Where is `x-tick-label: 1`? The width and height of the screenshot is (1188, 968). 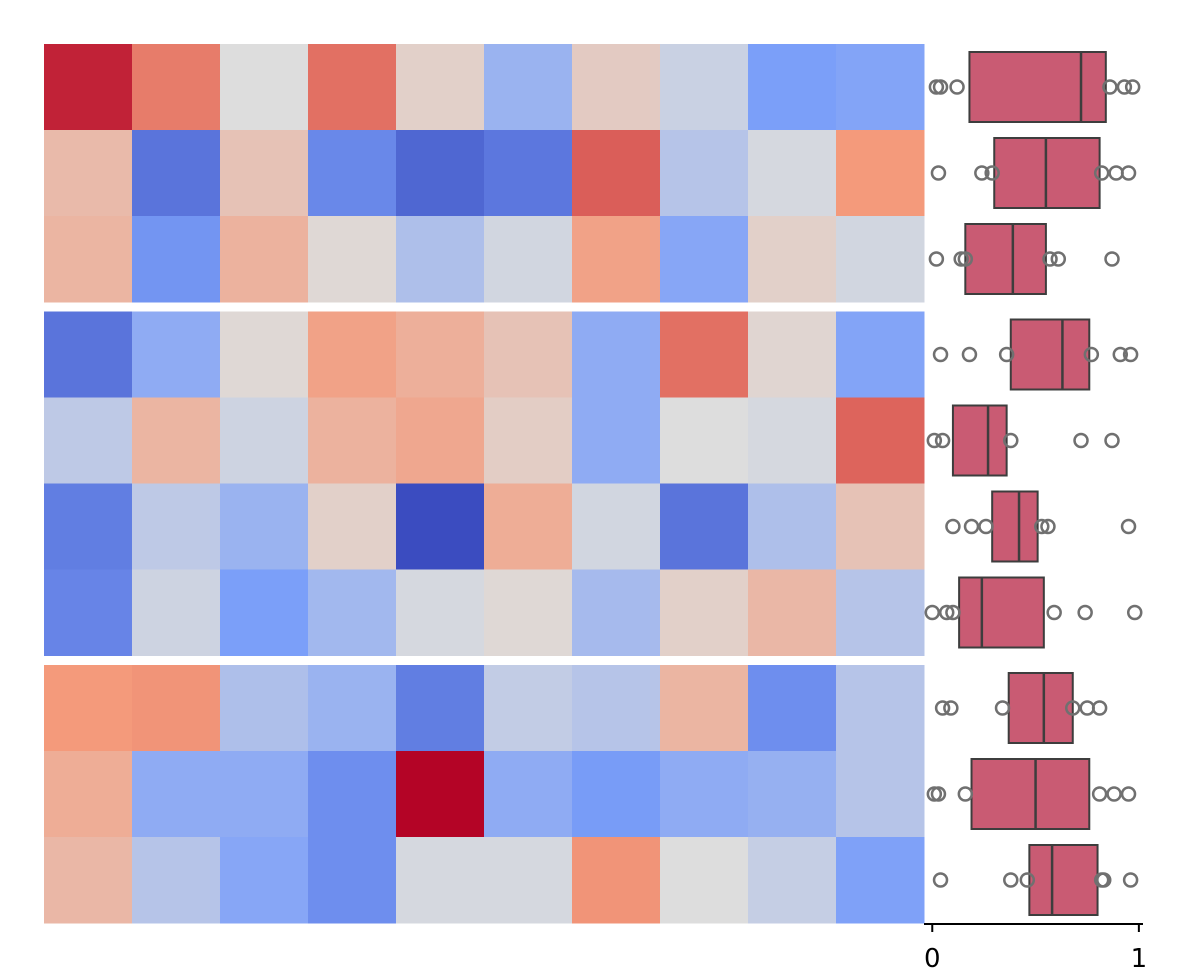 x-tick-label: 1 is located at coordinates (1139, 956).